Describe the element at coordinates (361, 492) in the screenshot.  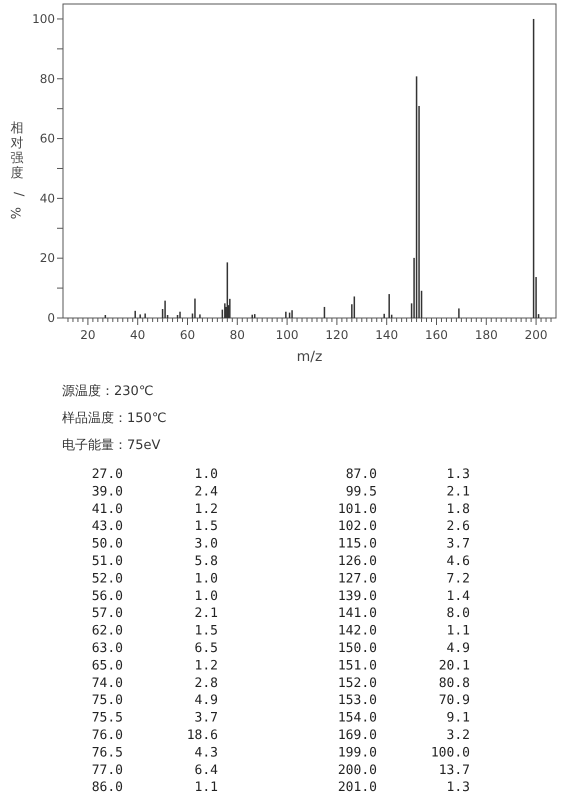
I see `text: 99.5` at that location.